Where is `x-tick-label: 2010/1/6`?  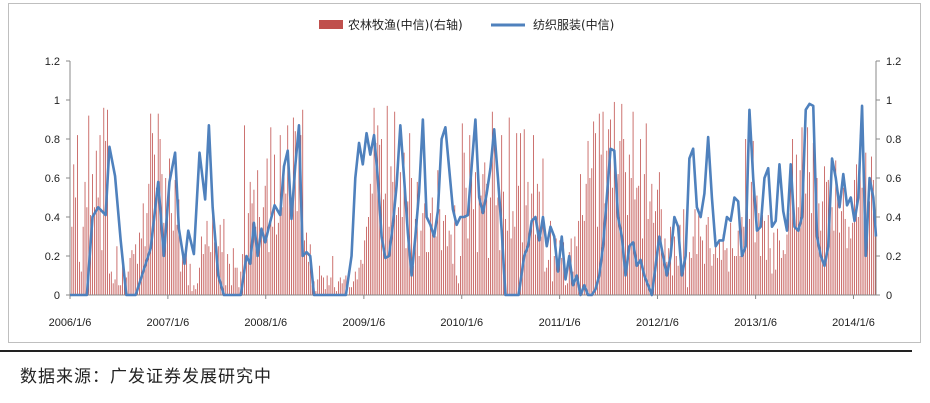
x-tick-label: 2010/1/6 is located at coordinates (461, 323).